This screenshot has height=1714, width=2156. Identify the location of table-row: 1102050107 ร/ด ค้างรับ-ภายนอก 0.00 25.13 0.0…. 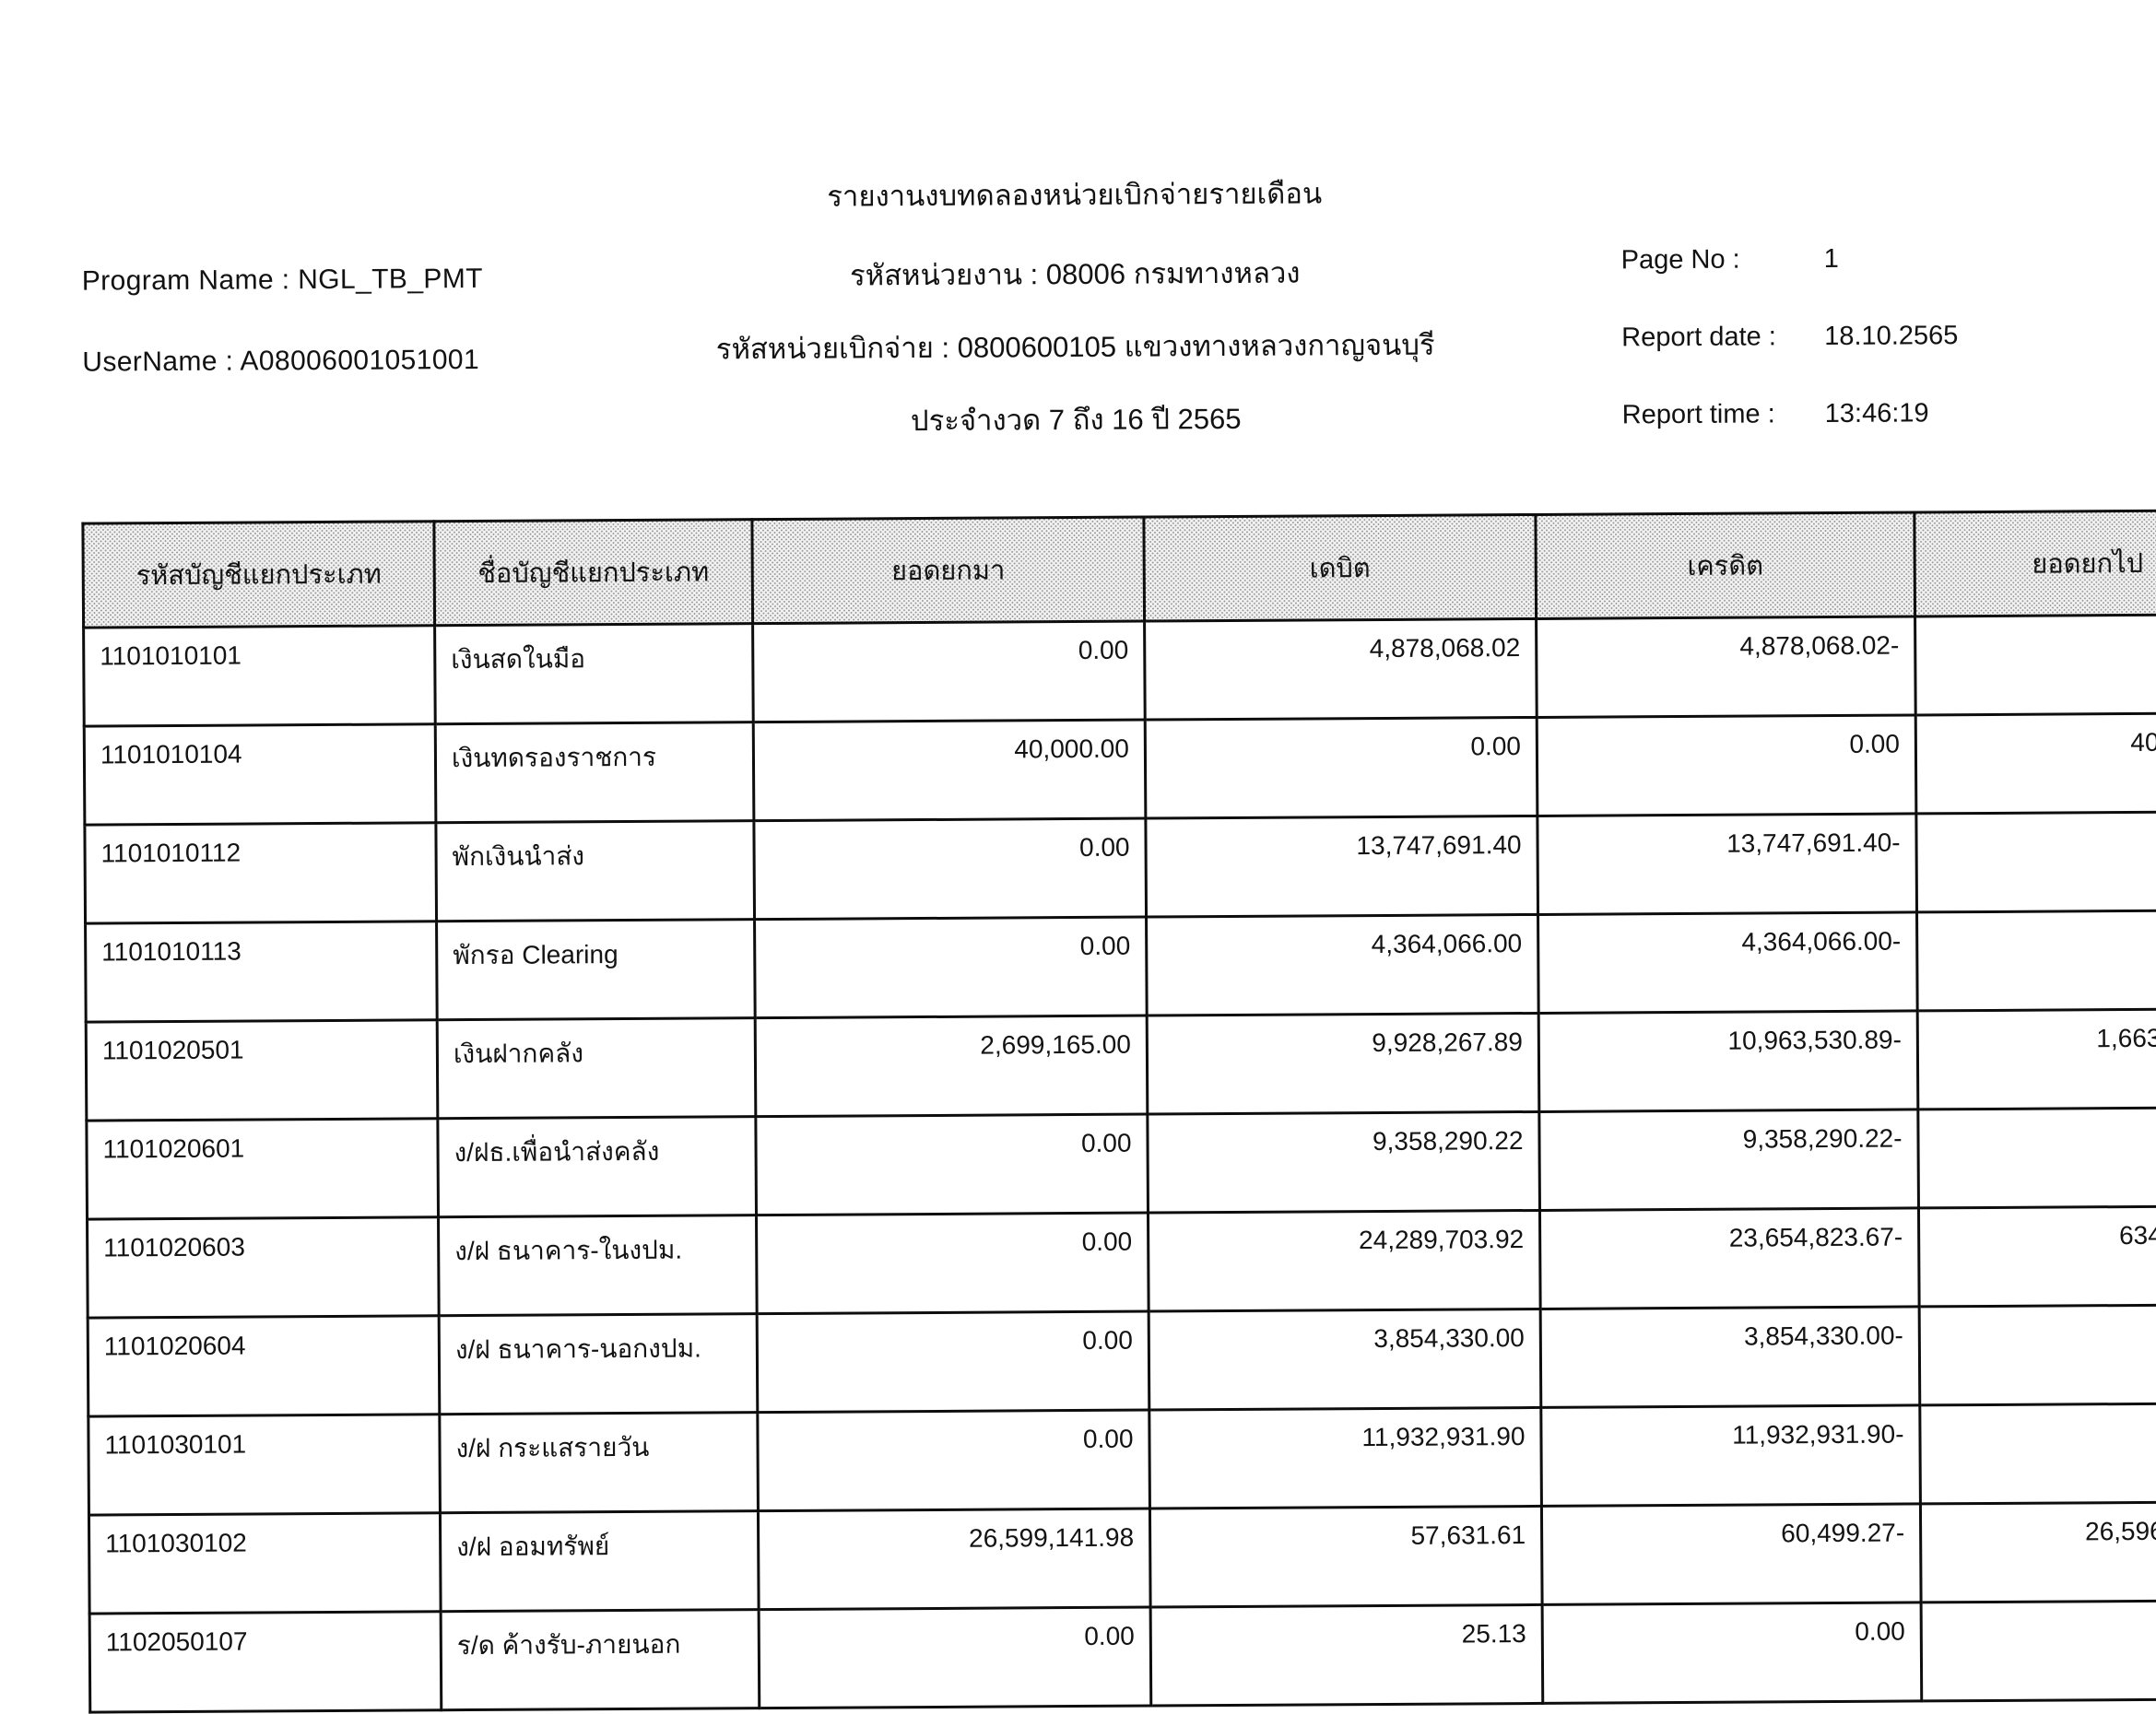
(1122, 1656).